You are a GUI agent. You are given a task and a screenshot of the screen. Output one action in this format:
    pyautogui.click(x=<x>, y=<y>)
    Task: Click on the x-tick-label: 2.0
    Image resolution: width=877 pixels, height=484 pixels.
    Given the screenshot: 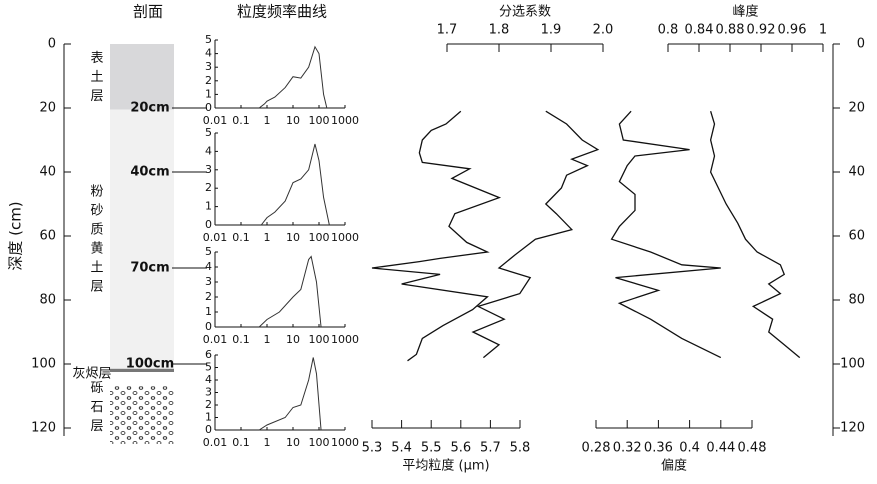 What is the action you would take?
    pyautogui.click(x=603, y=30)
    